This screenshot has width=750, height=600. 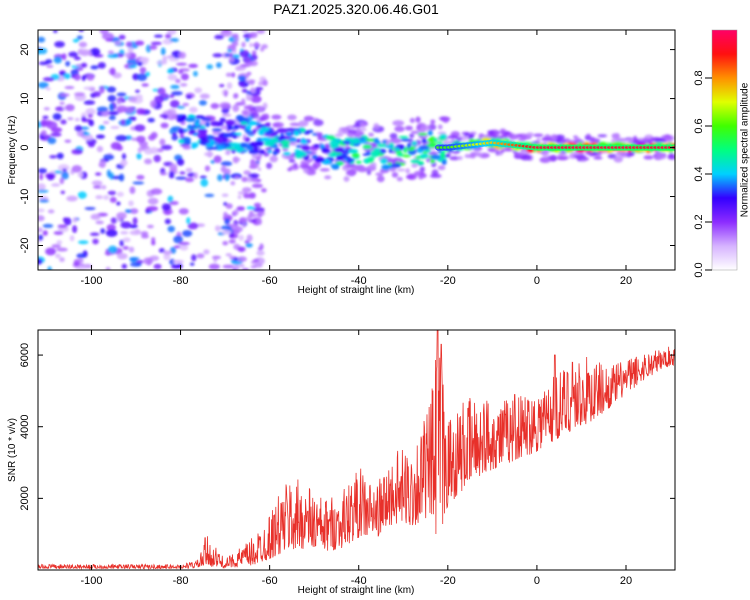 What do you see at coordinates (537, 281) in the screenshot?
I see `spectrogram-x-tick-label: 0` at bounding box center [537, 281].